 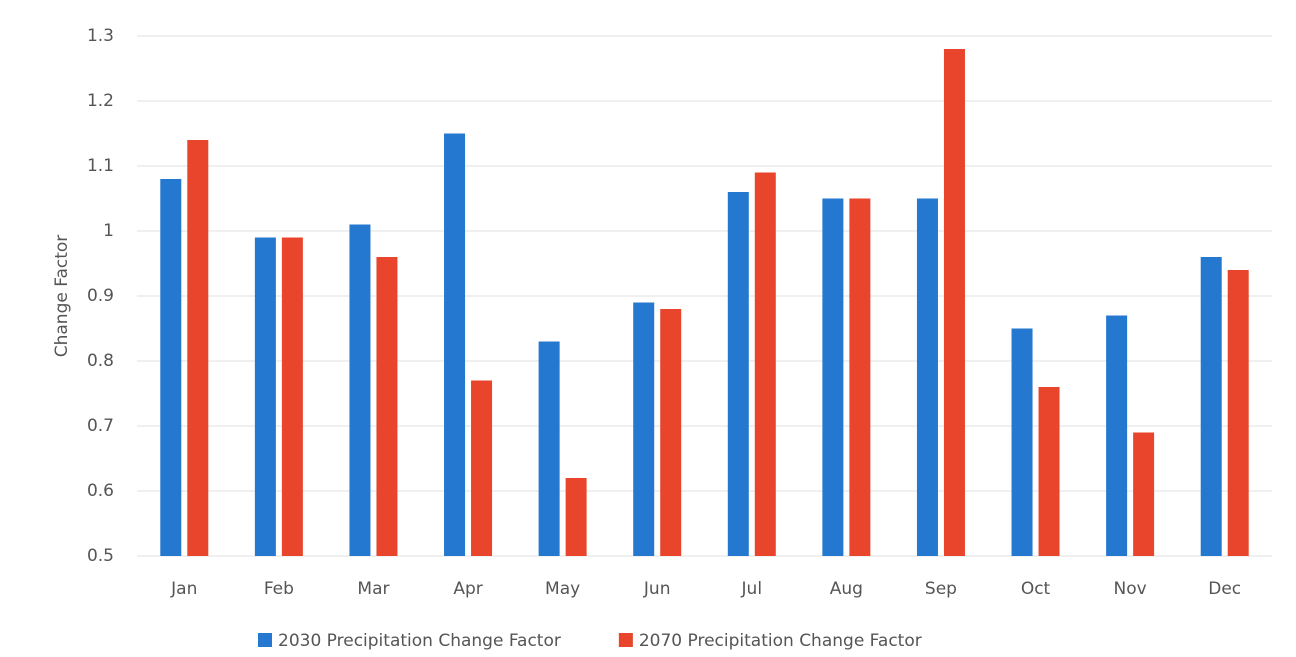 I want to click on legend-label: 2070 Precipitation Change Factor, so click(x=780, y=641).